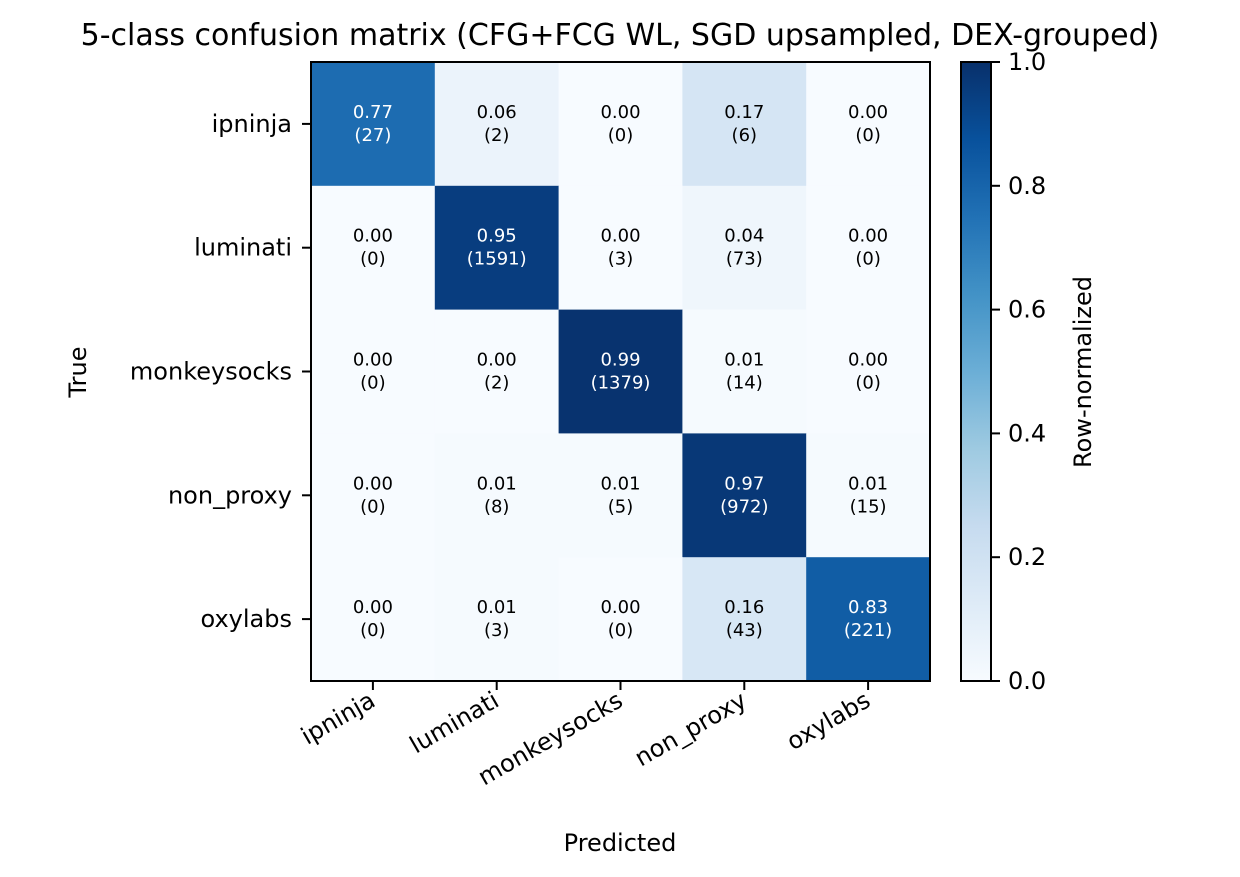  Describe the element at coordinates (372, 135) in the screenshot. I see `cell-count-label: (27)` at that location.